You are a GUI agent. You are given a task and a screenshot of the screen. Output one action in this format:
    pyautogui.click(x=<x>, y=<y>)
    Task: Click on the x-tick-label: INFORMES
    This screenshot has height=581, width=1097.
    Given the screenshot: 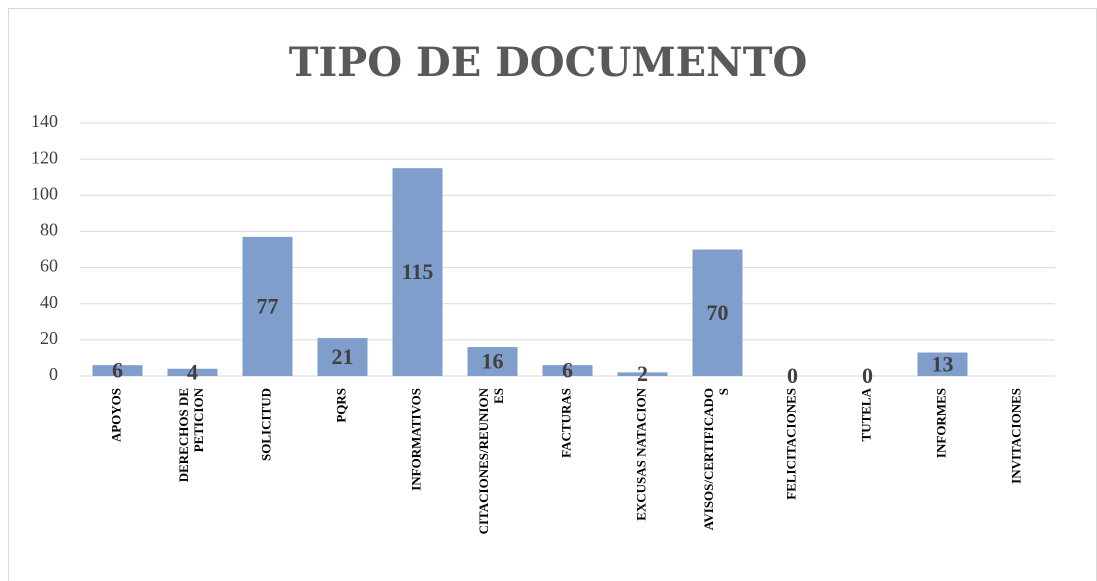 What is the action you would take?
    pyautogui.click(x=940, y=423)
    